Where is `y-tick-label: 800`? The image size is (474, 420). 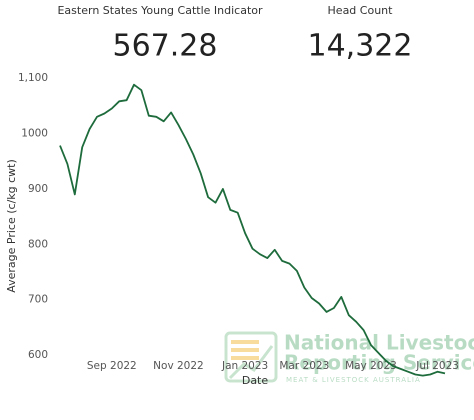
y-tick-label: 800 is located at coordinates (38, 244).